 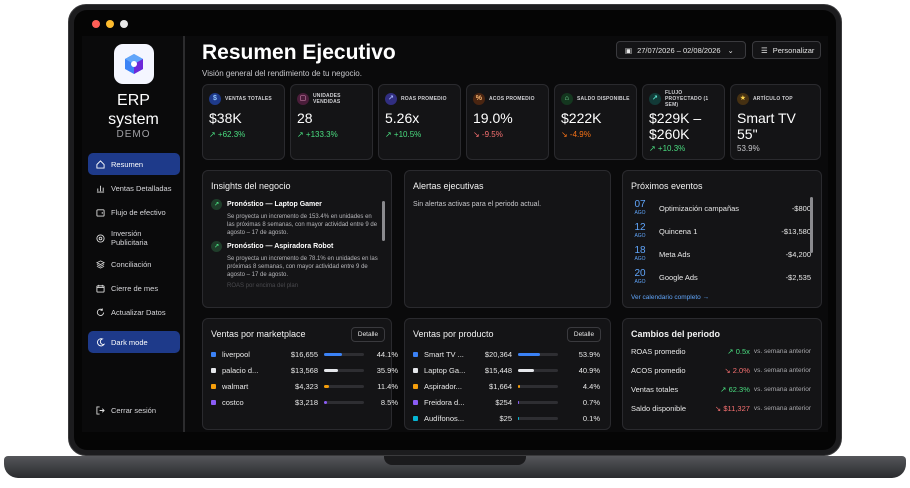 I want to click on panel-title: Próximos eventos, so click(x=667, y=186).